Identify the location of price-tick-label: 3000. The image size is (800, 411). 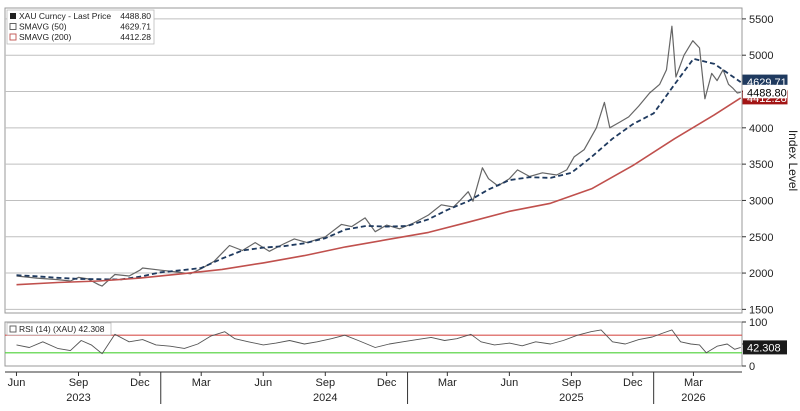
(761, 201).